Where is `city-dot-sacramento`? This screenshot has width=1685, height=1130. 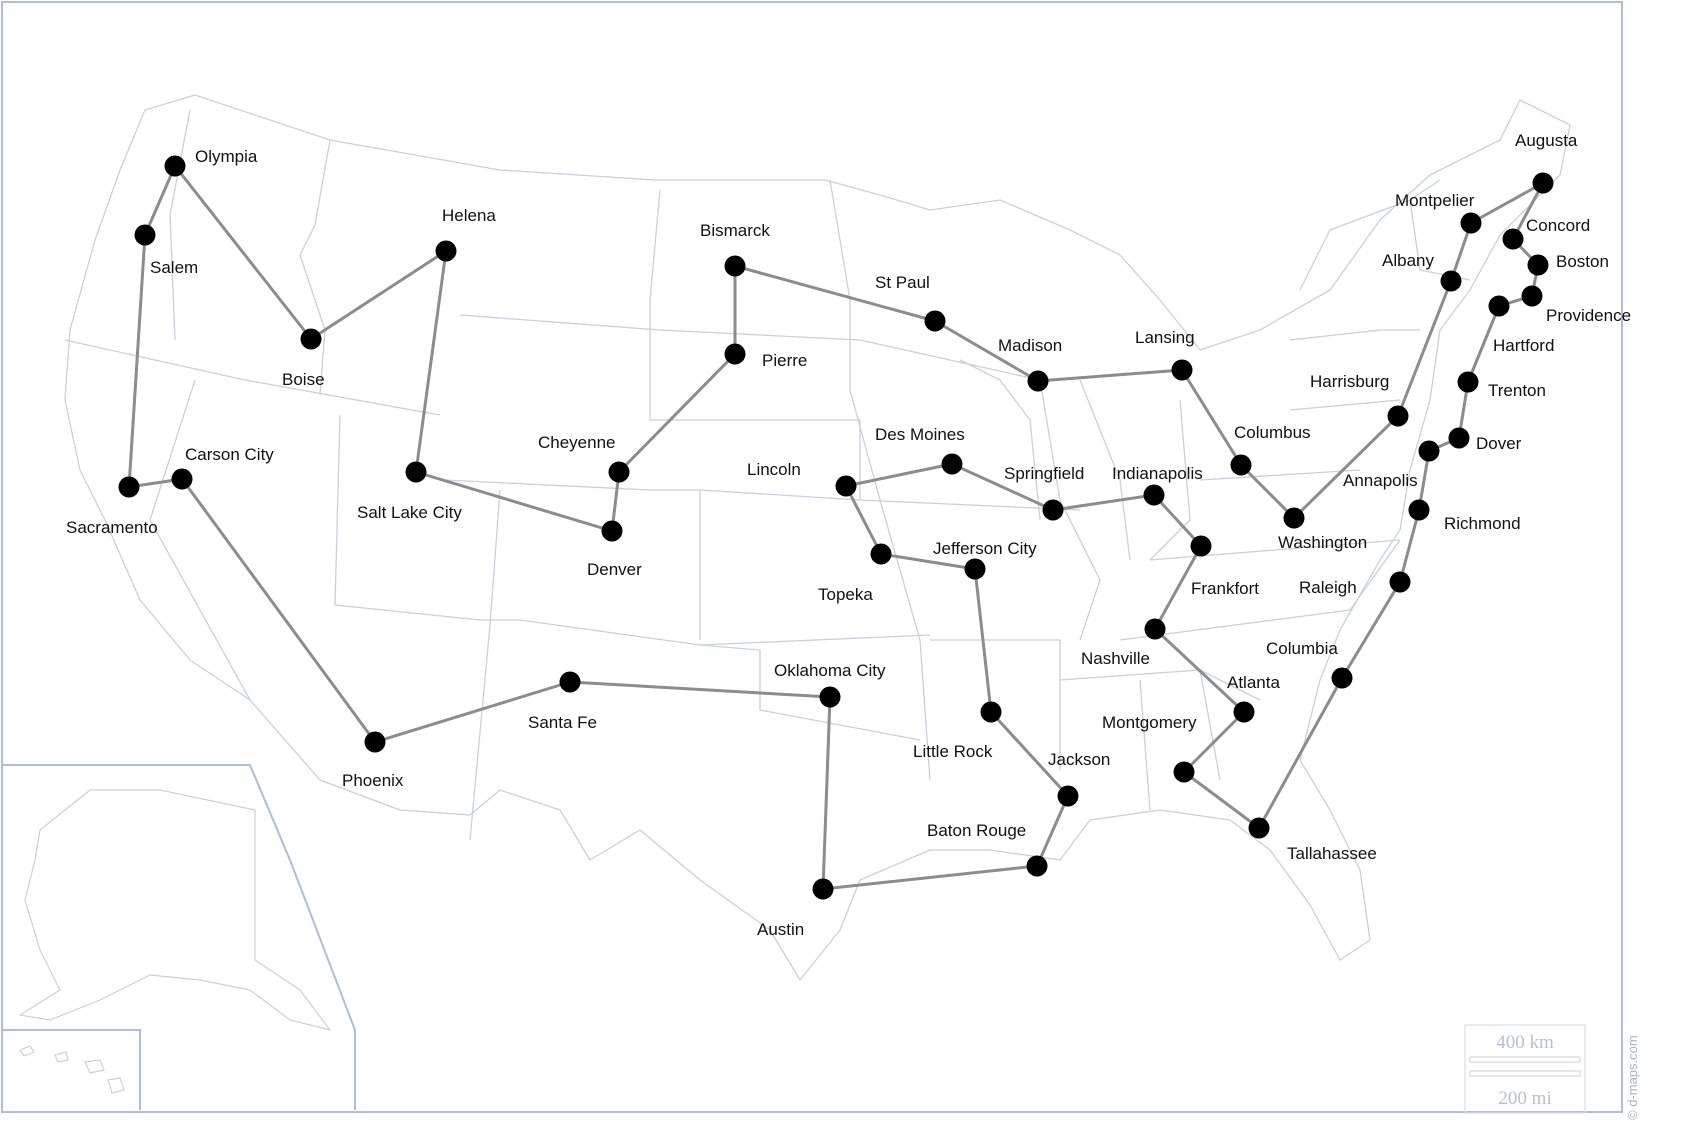 city-dot-sacramento is located at coordinates (129, 487).